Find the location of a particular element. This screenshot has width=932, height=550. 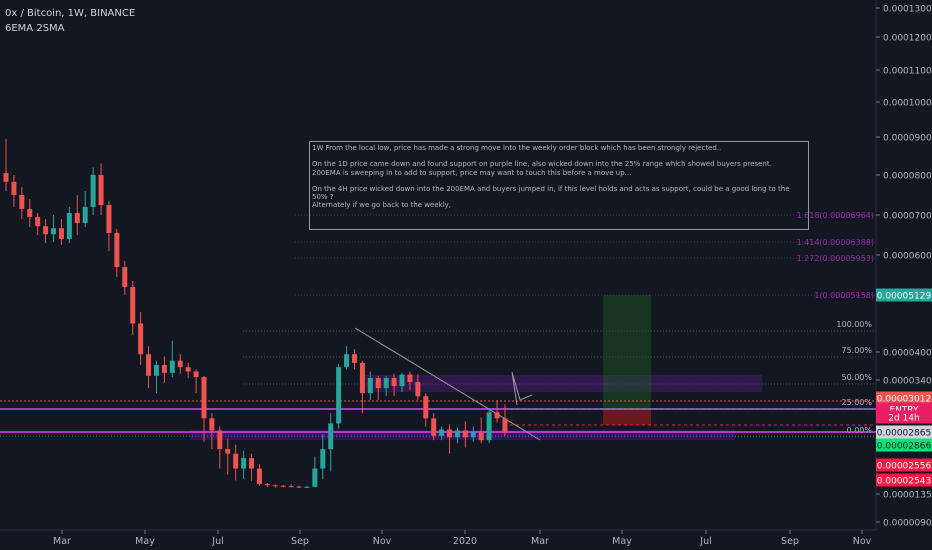

price-tick-label: 0.00011000 is located at coordinates (907, 72).